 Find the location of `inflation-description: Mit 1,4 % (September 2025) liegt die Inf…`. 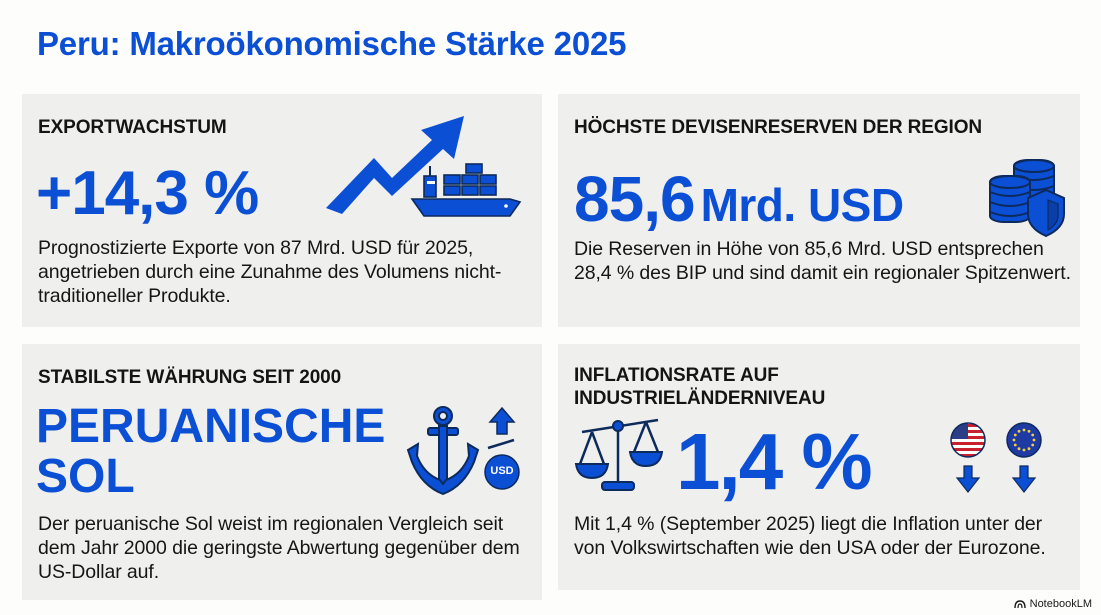

inflation-description: Mit 1,4 % (September 2025) liegt die Inf… is located at coordinates (810, 536).